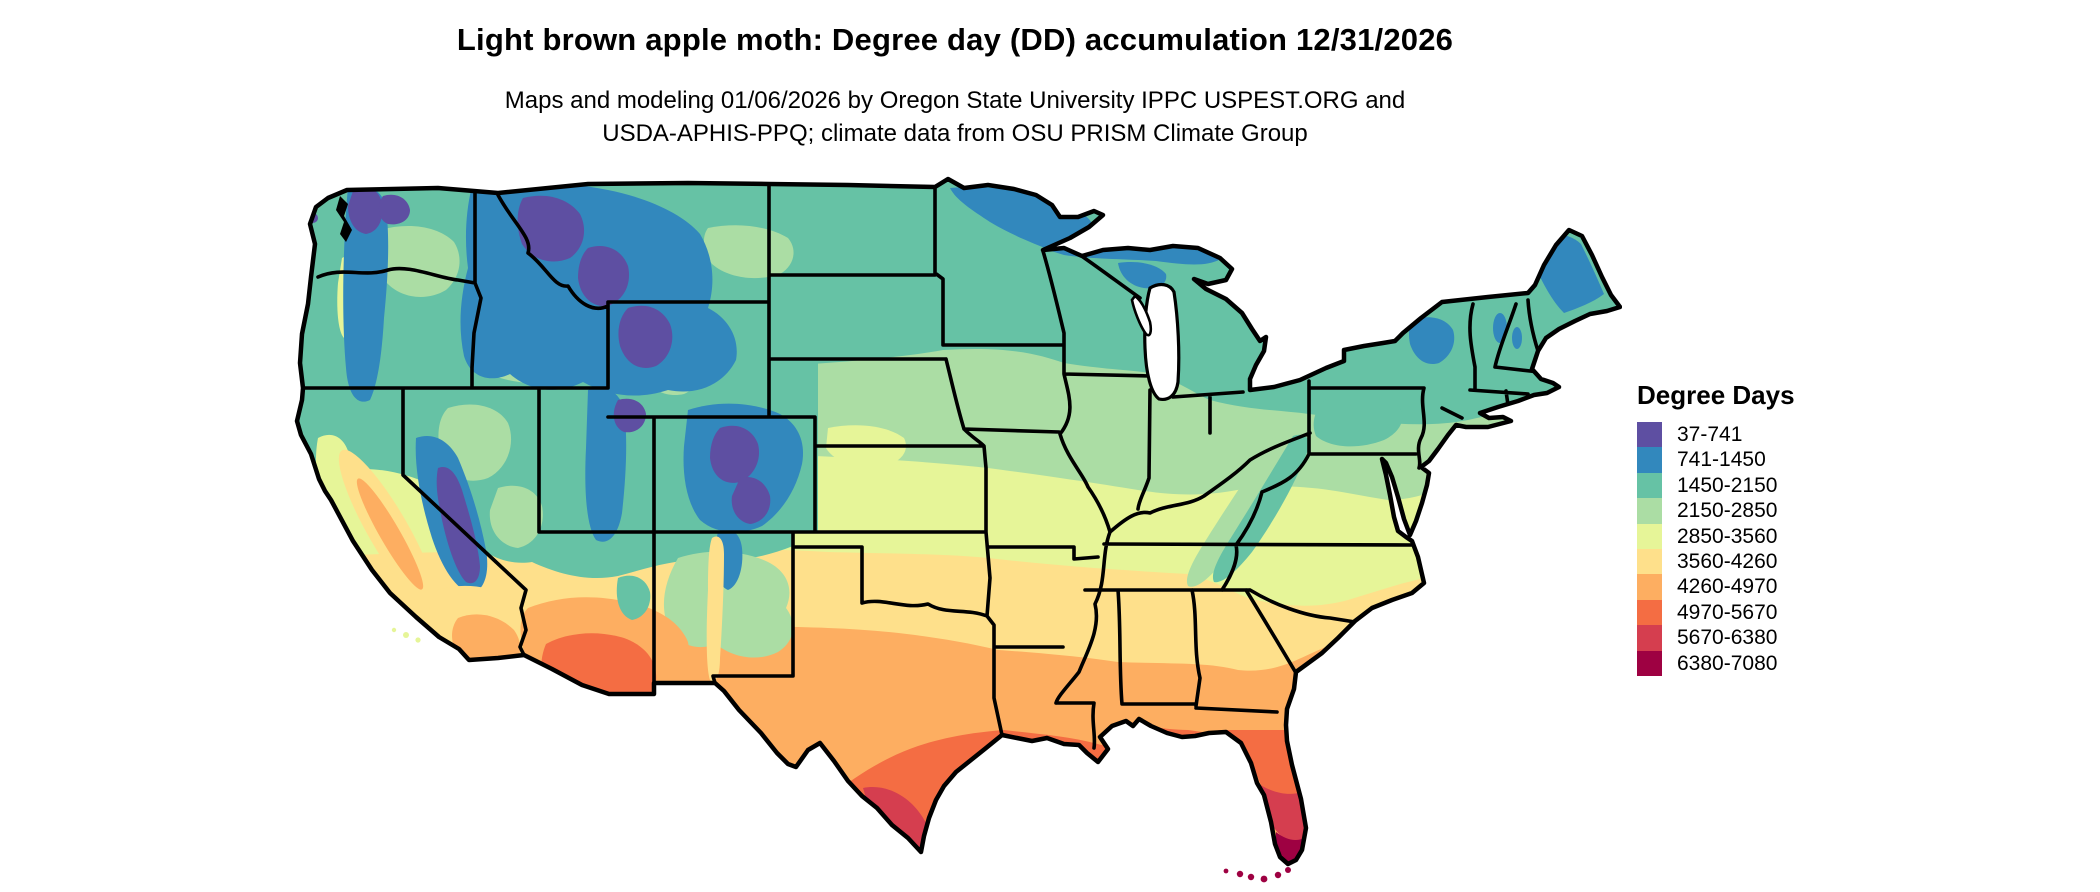 The height and width of the screenshot is (892, 2100). Describe the element at coordinates (1237, 511) in the screenshot. I see `appalachian-green-sliver` at that location.